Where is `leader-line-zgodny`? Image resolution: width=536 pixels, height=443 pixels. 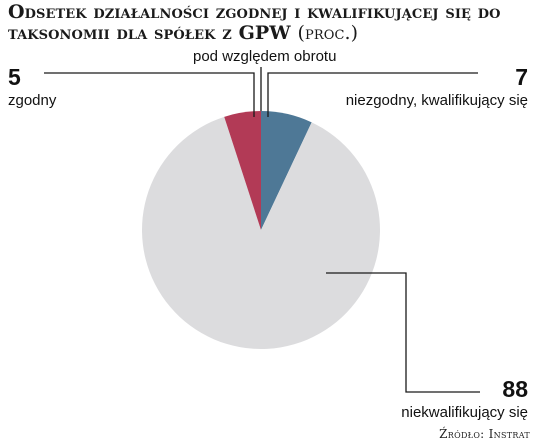 leader-line-zgodny is located at coordinates (149, 94).